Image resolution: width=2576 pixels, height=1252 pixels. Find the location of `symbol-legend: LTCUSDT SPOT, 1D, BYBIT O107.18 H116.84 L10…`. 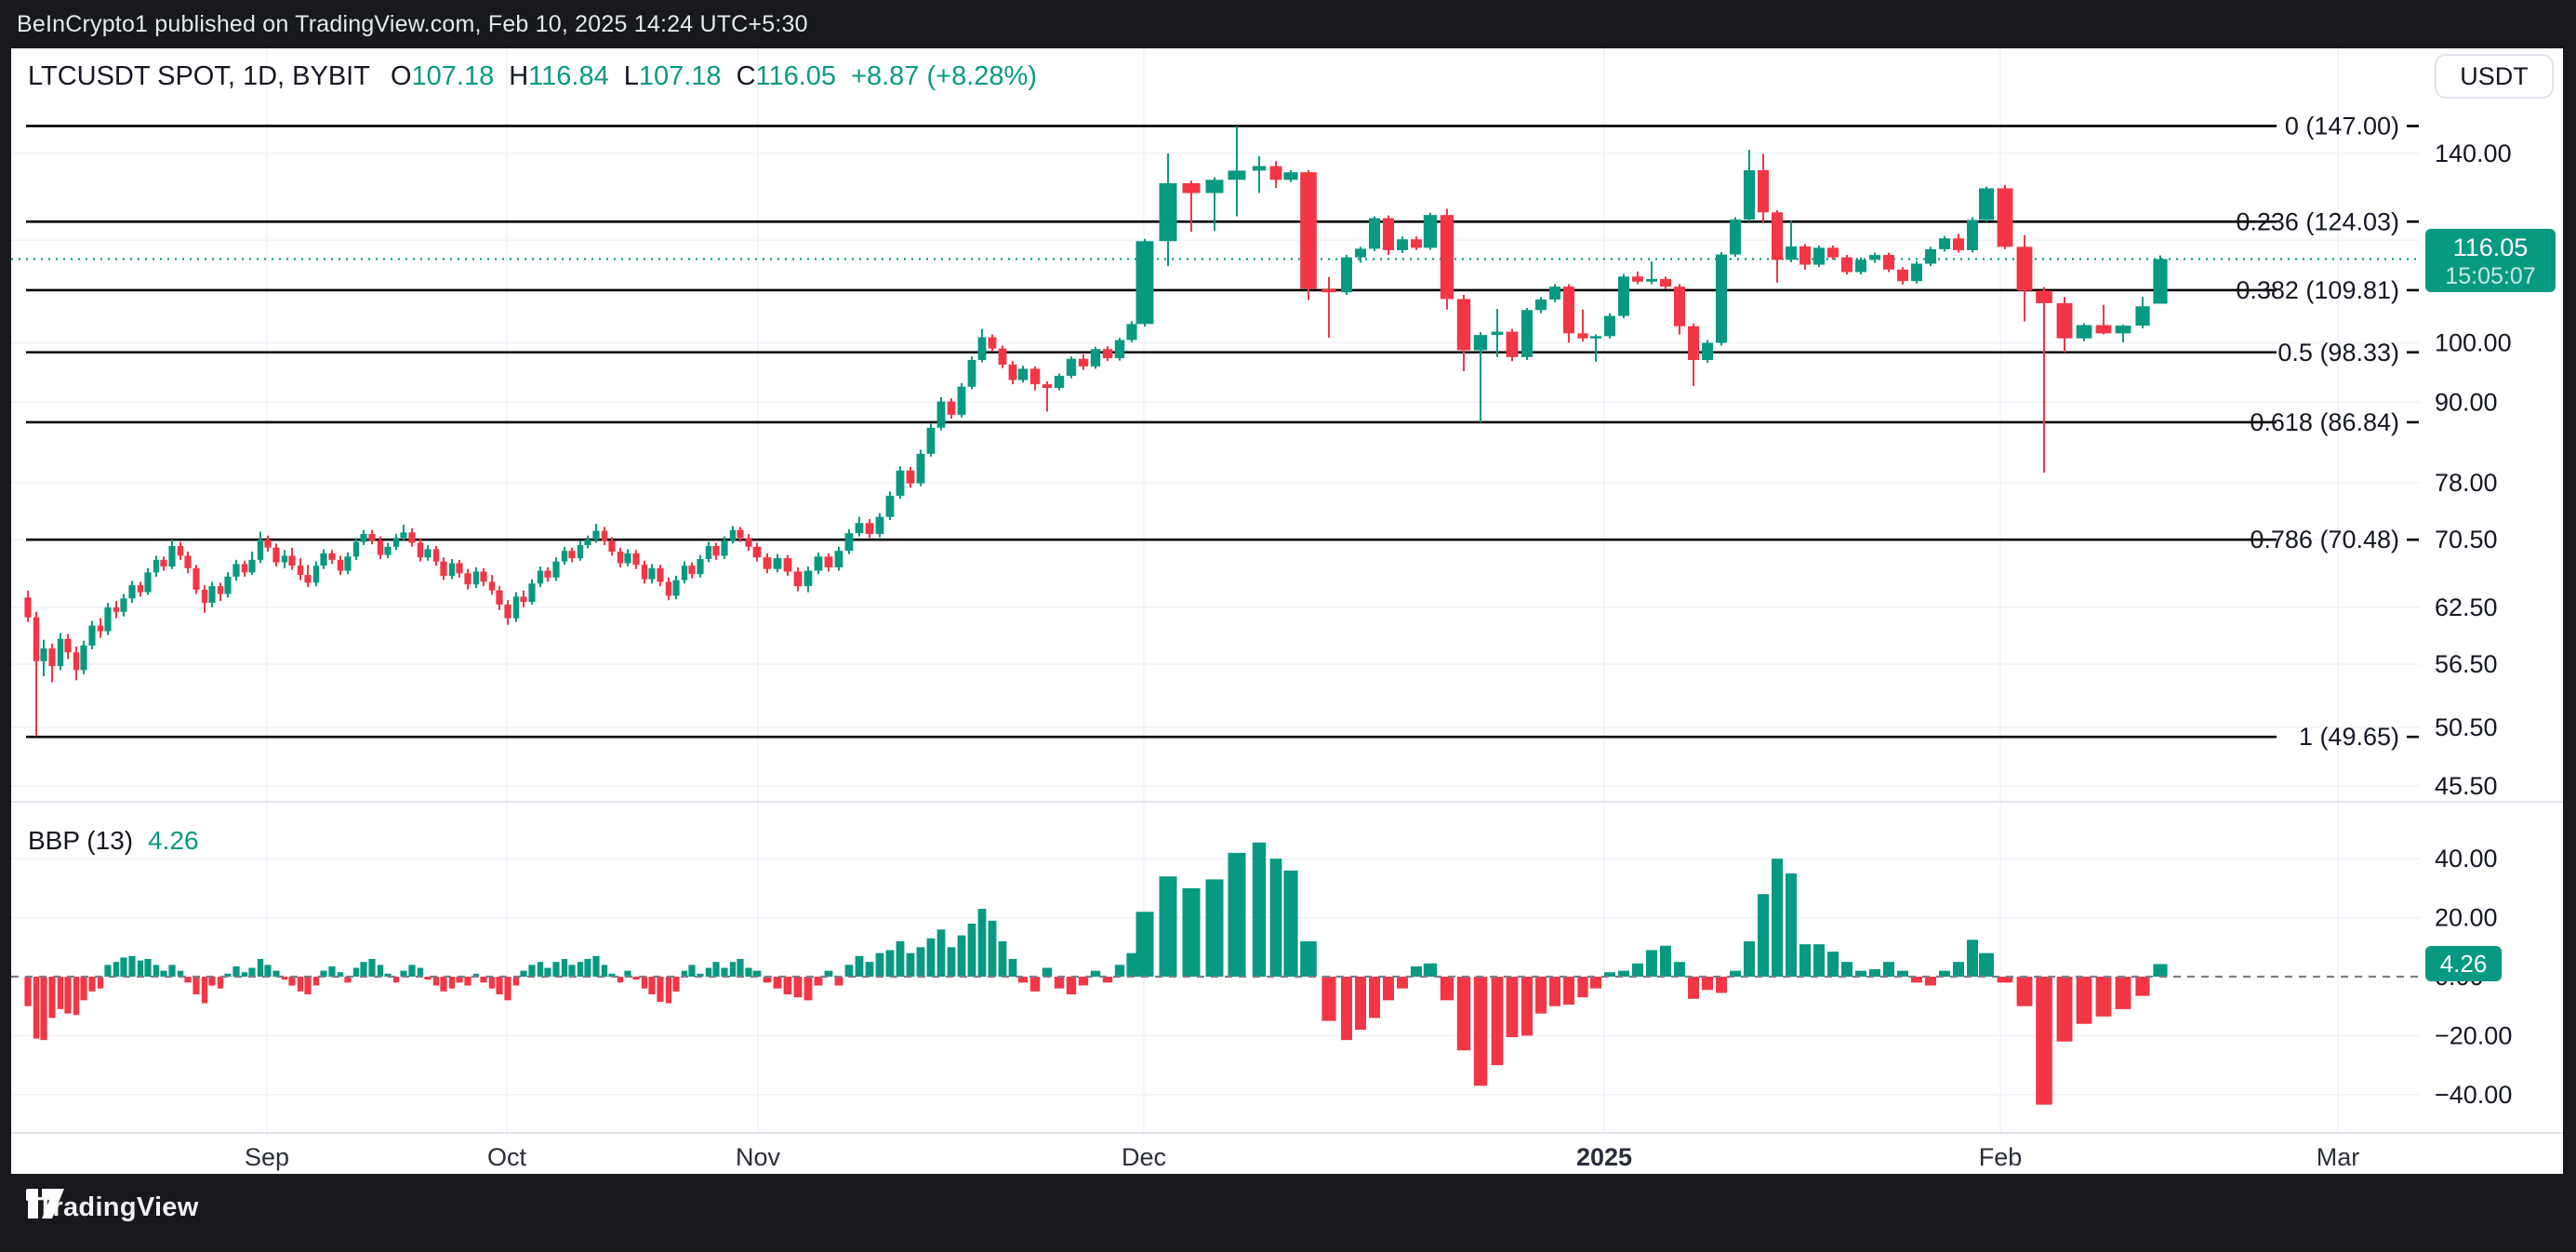

symbol-legend: LTCUSDT SPOT, 1D, BYBIT O107.18 H116.84 L10… is located at coordinates (532, 76).